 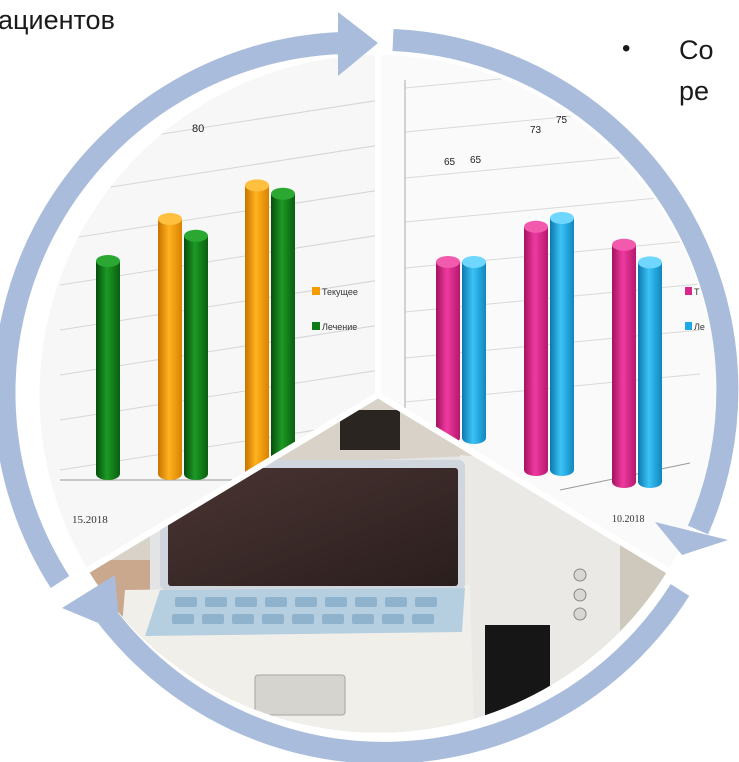 I want to click on slide-text-top-left: ациентов, so click(x=57, y=20).